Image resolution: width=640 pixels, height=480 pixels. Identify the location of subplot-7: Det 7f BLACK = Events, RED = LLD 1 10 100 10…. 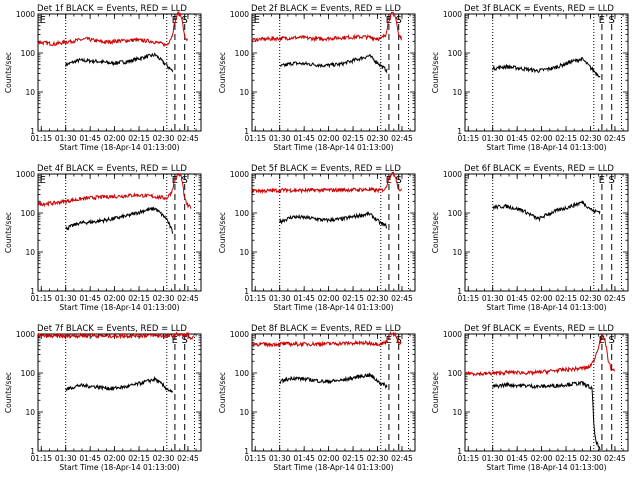
(103, 398).